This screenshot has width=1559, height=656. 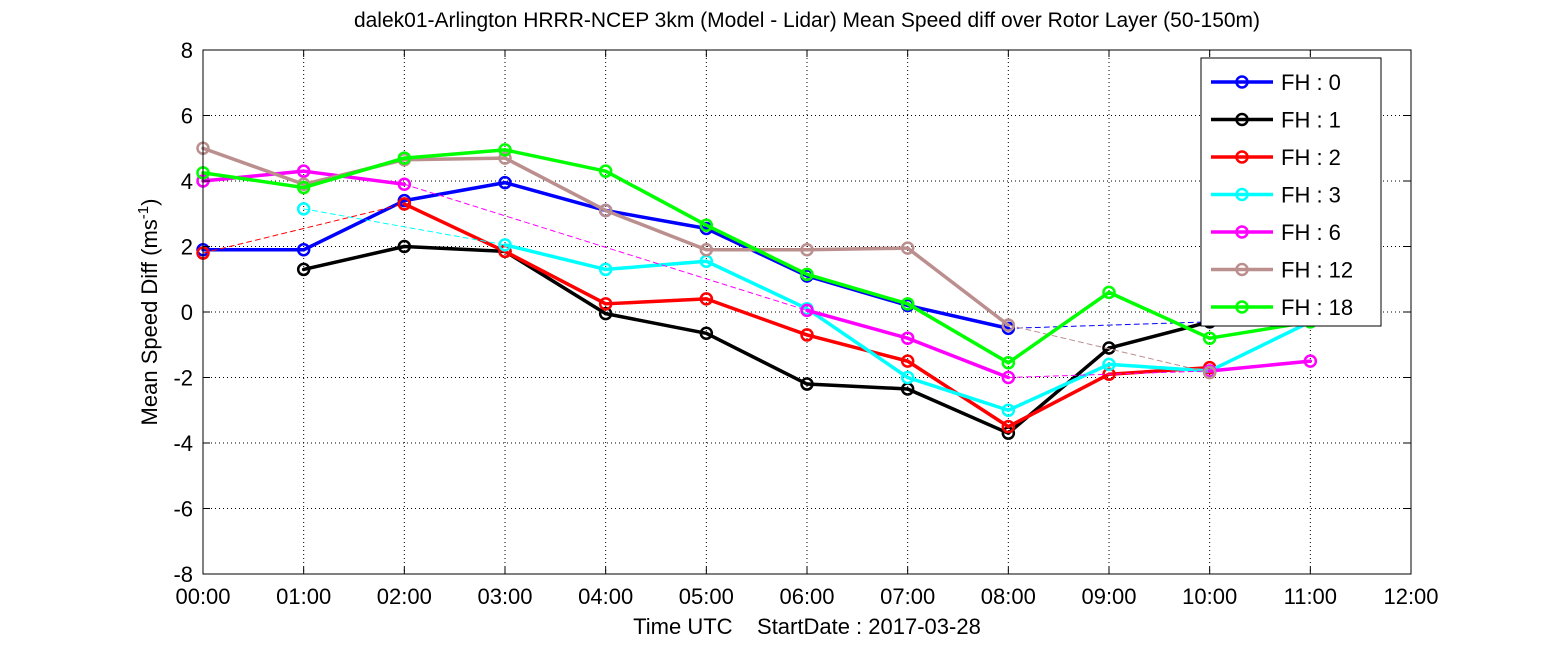 I want to click on x-tick-label: 02:00, so click(x=404, y=596).